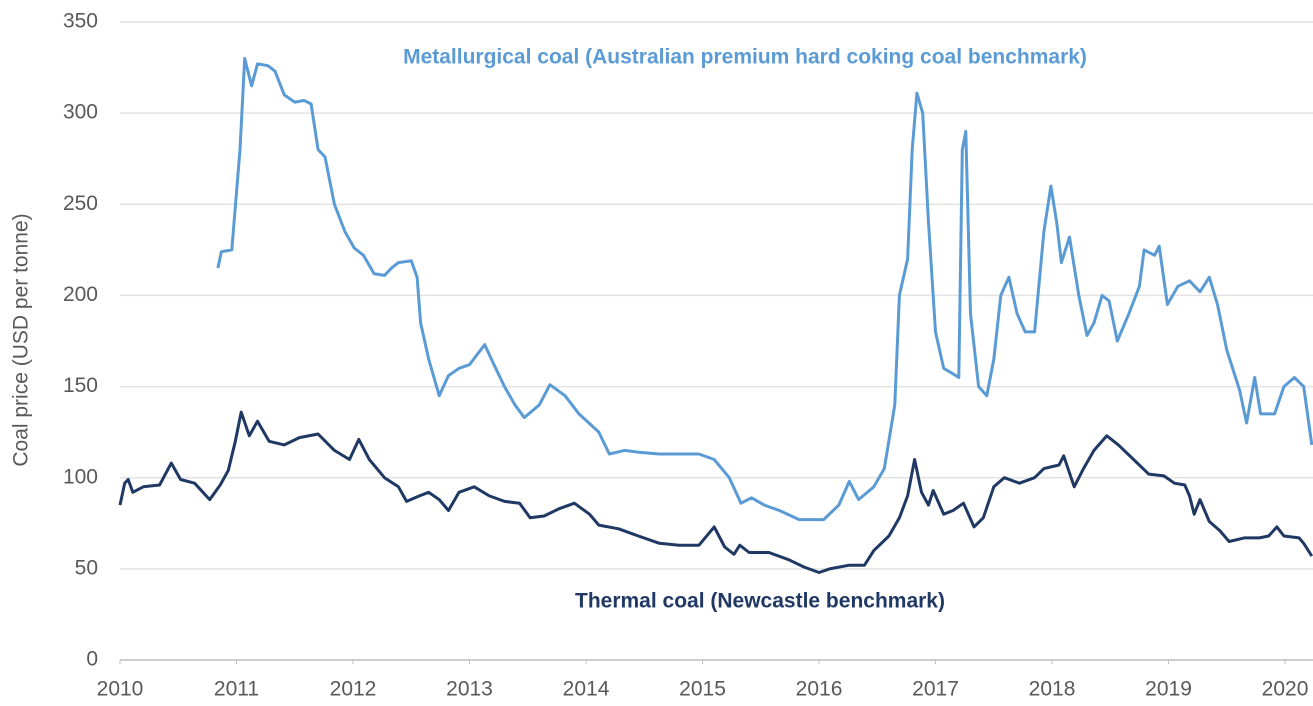 This screenshot has width=1313, height=706. What do you see at coordinates (819, 689) in the screenshot?
I see `x-tick-label: 2016` at bounding box center [819, 689].